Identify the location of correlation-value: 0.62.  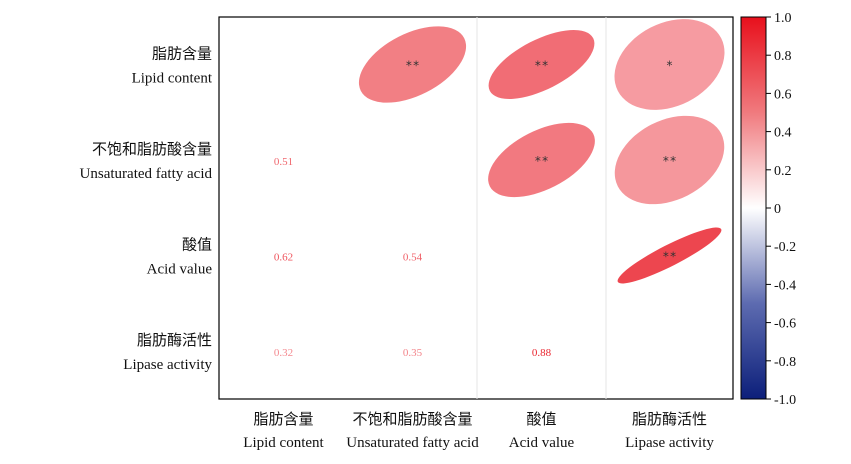
(283, 258).